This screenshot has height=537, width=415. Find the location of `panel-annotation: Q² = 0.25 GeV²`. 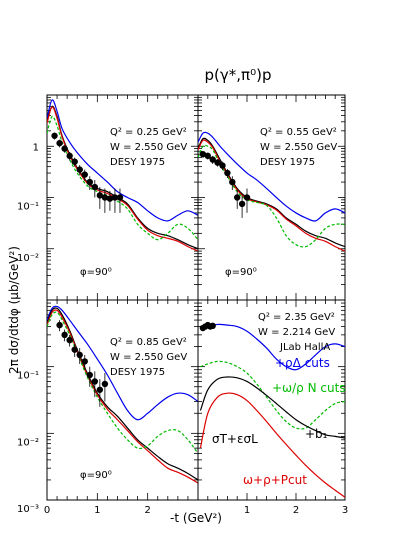

panel-annotation: Q² = 0.25 GeV² is located at coordinates (148, 132).